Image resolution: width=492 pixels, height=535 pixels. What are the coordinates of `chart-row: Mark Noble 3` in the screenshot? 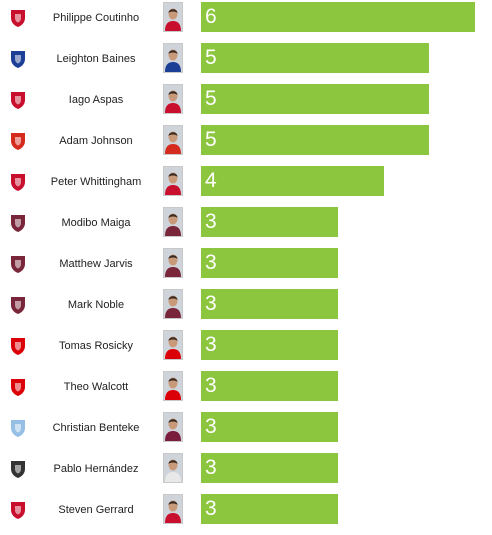 It's located at (246, 309).